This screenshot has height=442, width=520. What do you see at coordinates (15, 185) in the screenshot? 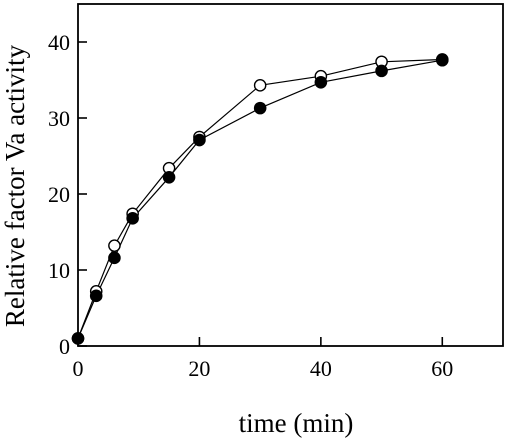
I see `y-axis-title: Relative factor Va activity` at bounding box center [15, 185].